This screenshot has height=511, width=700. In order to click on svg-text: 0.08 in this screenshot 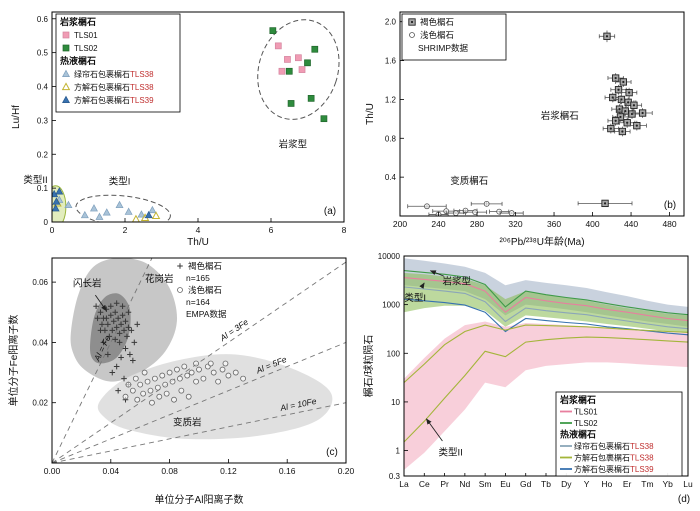, I will do `click(169, 471)`.